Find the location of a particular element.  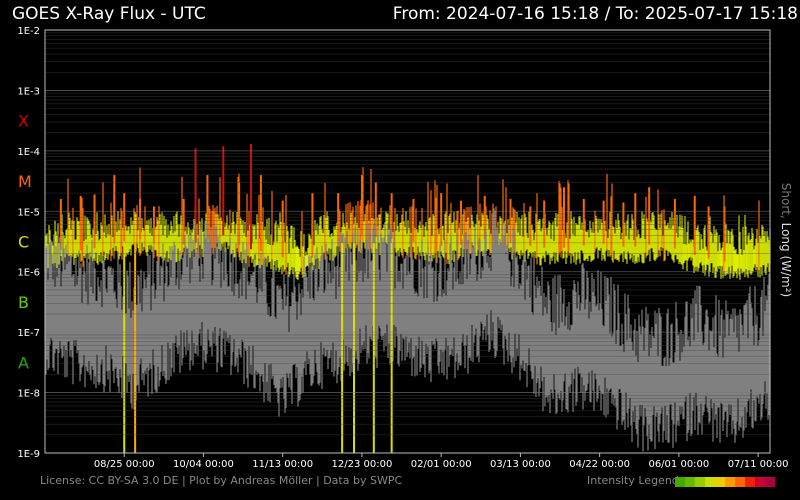

x-tick-label: 08/25 00:00 is located at coordinates (124, 464).